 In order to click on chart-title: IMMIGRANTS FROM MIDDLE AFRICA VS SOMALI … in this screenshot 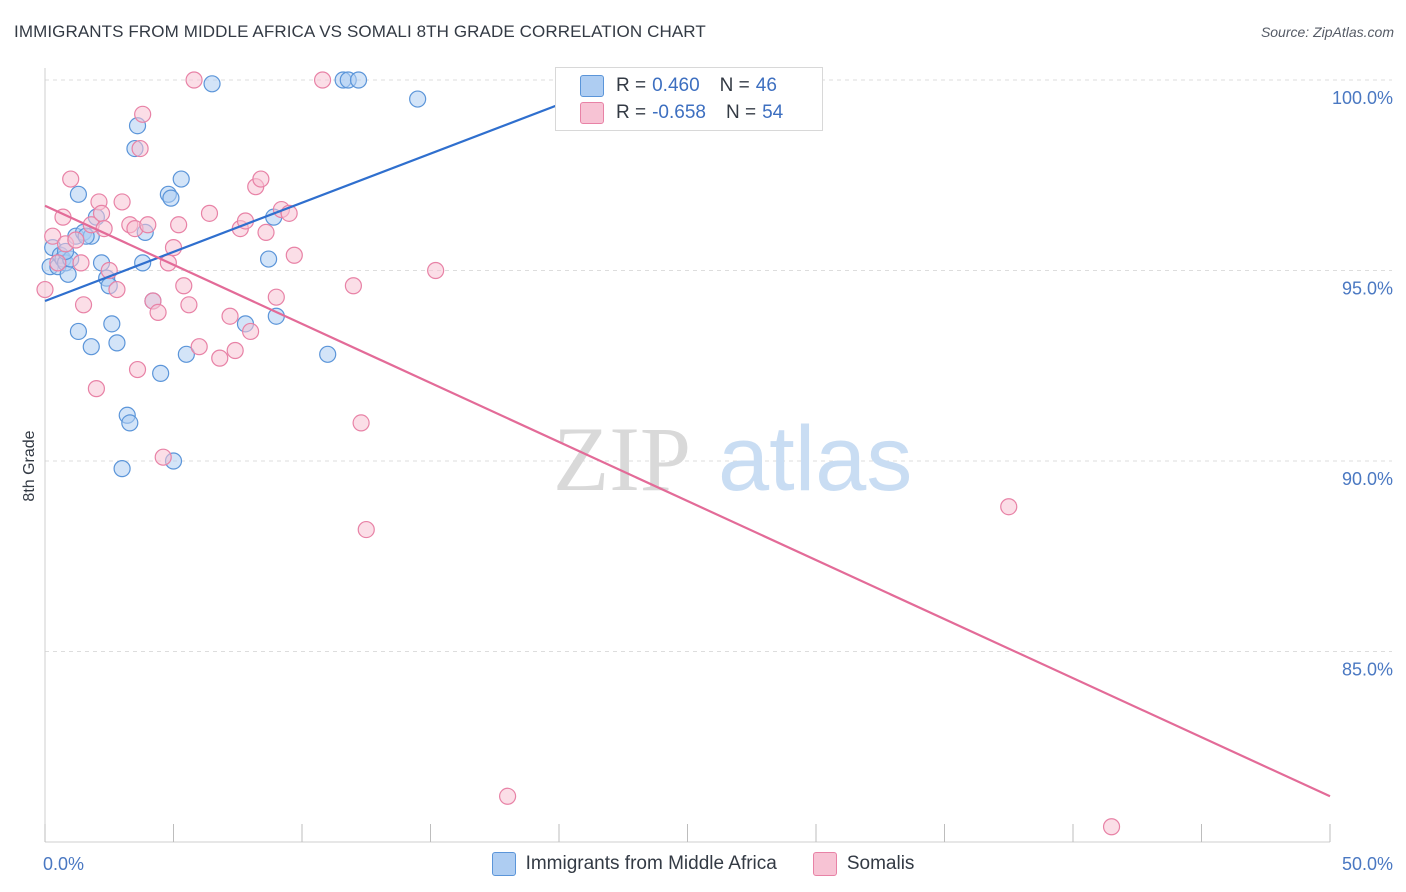, I will do `click(360, 31)`.